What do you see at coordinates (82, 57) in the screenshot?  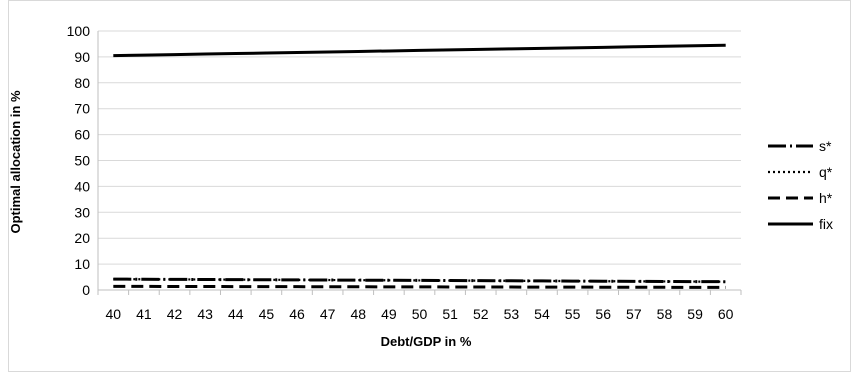 I see `y-tick-label: 90` at bounding box center [82, 57].